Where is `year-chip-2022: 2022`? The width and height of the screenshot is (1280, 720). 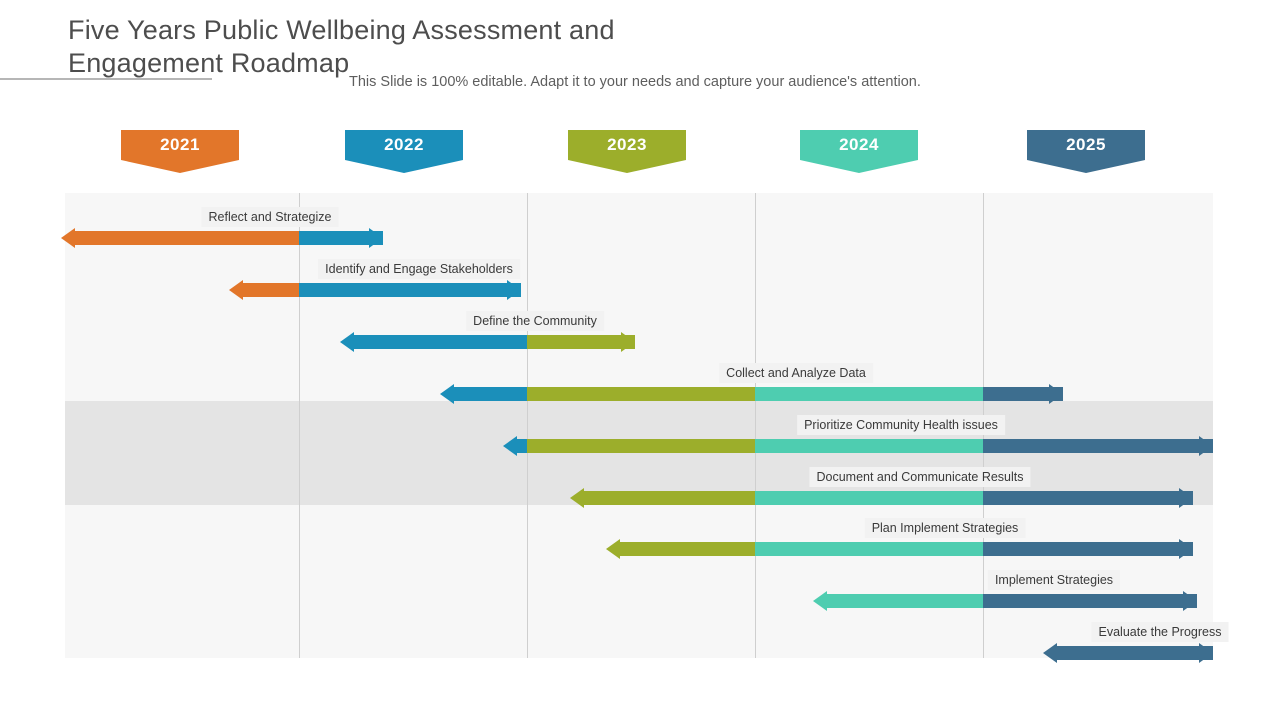
year-chip-2022: 2022 is located at coordinates (404, 151).